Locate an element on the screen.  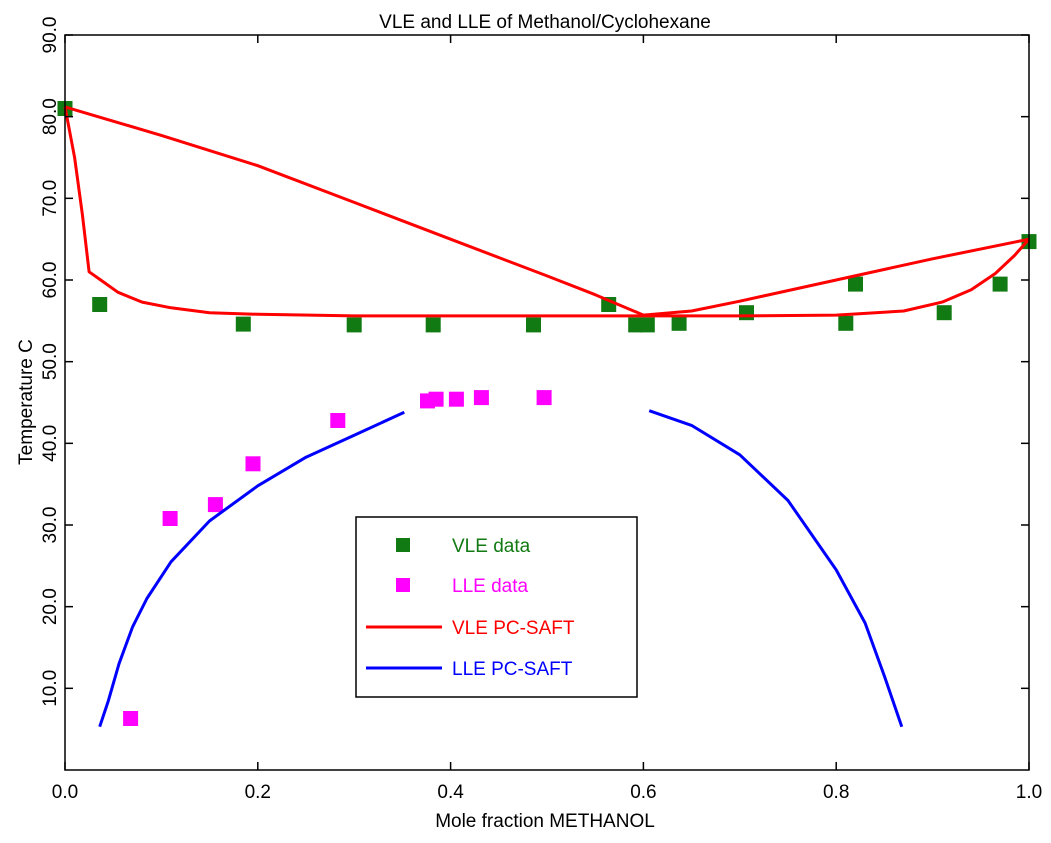
x-tick-label-2: 0.4 is located at coordinates (450, 792).